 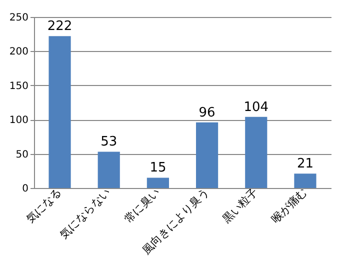 What do you see at coordinates (18, 52) in the screenshot?
I see `y-tick-label: 200` at bounding box center [18, 52].